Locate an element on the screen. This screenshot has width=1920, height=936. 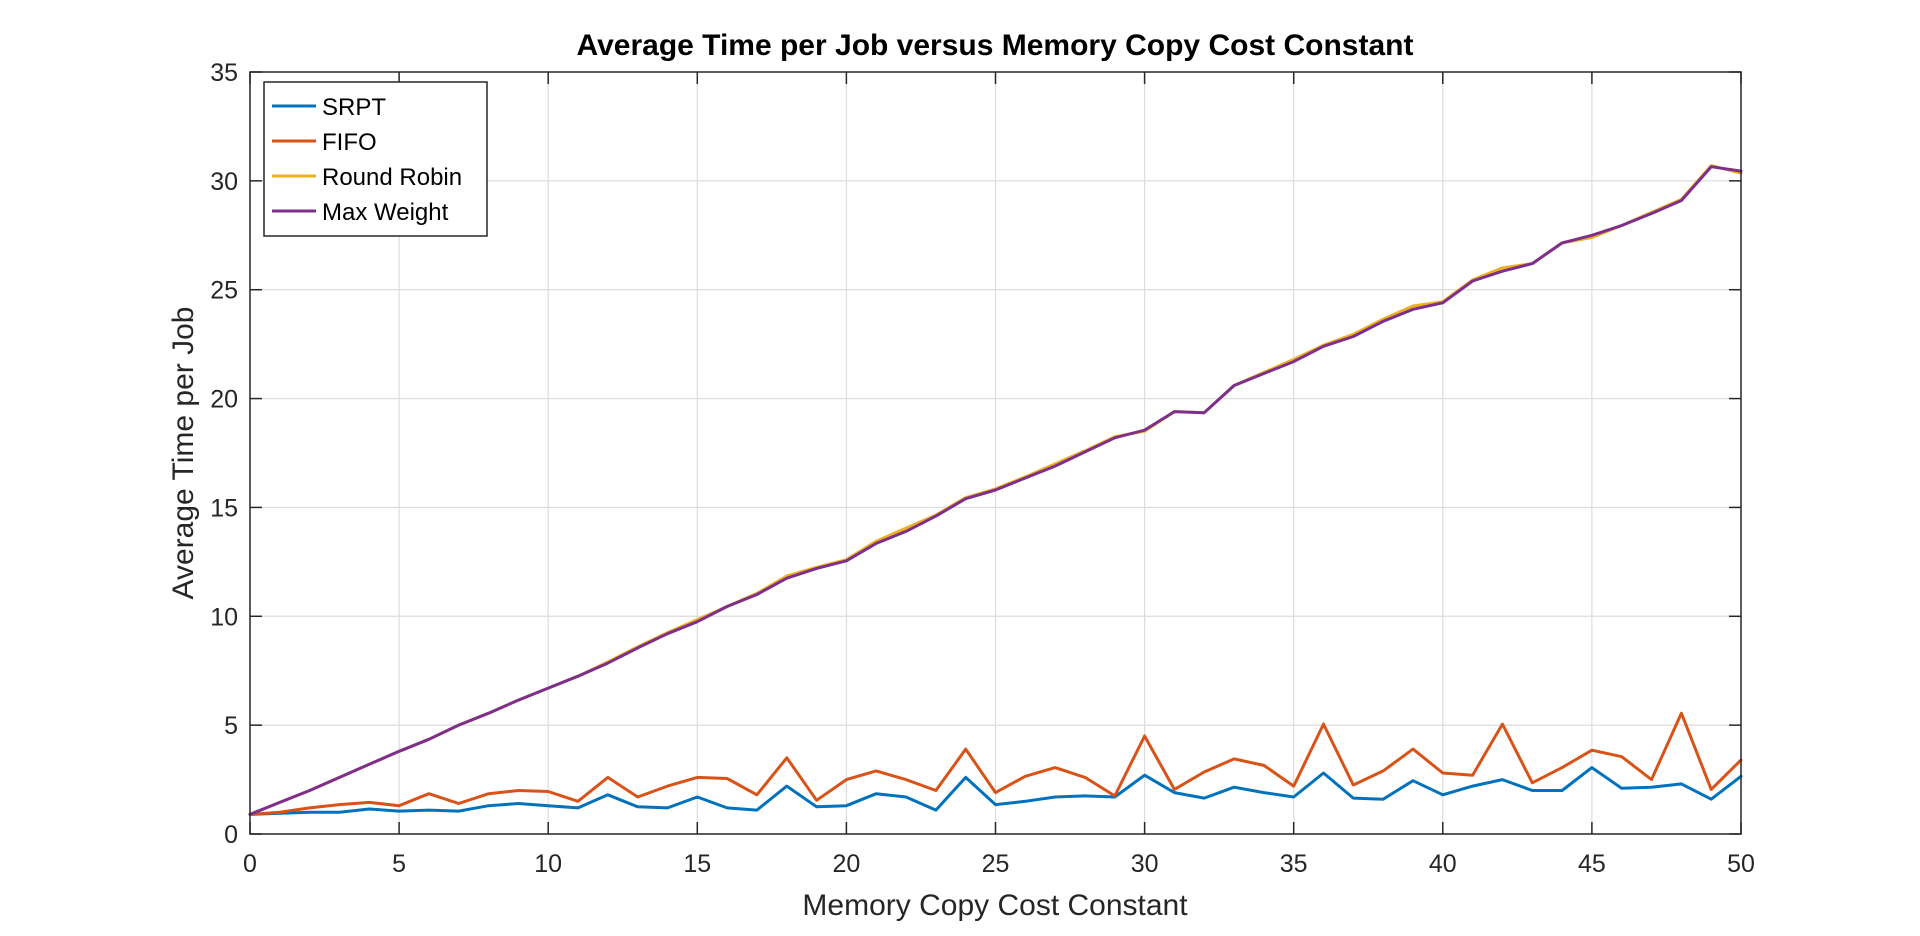
x-axis-label: Memory Copy Cost Constant is located at coordinates (995, 905).